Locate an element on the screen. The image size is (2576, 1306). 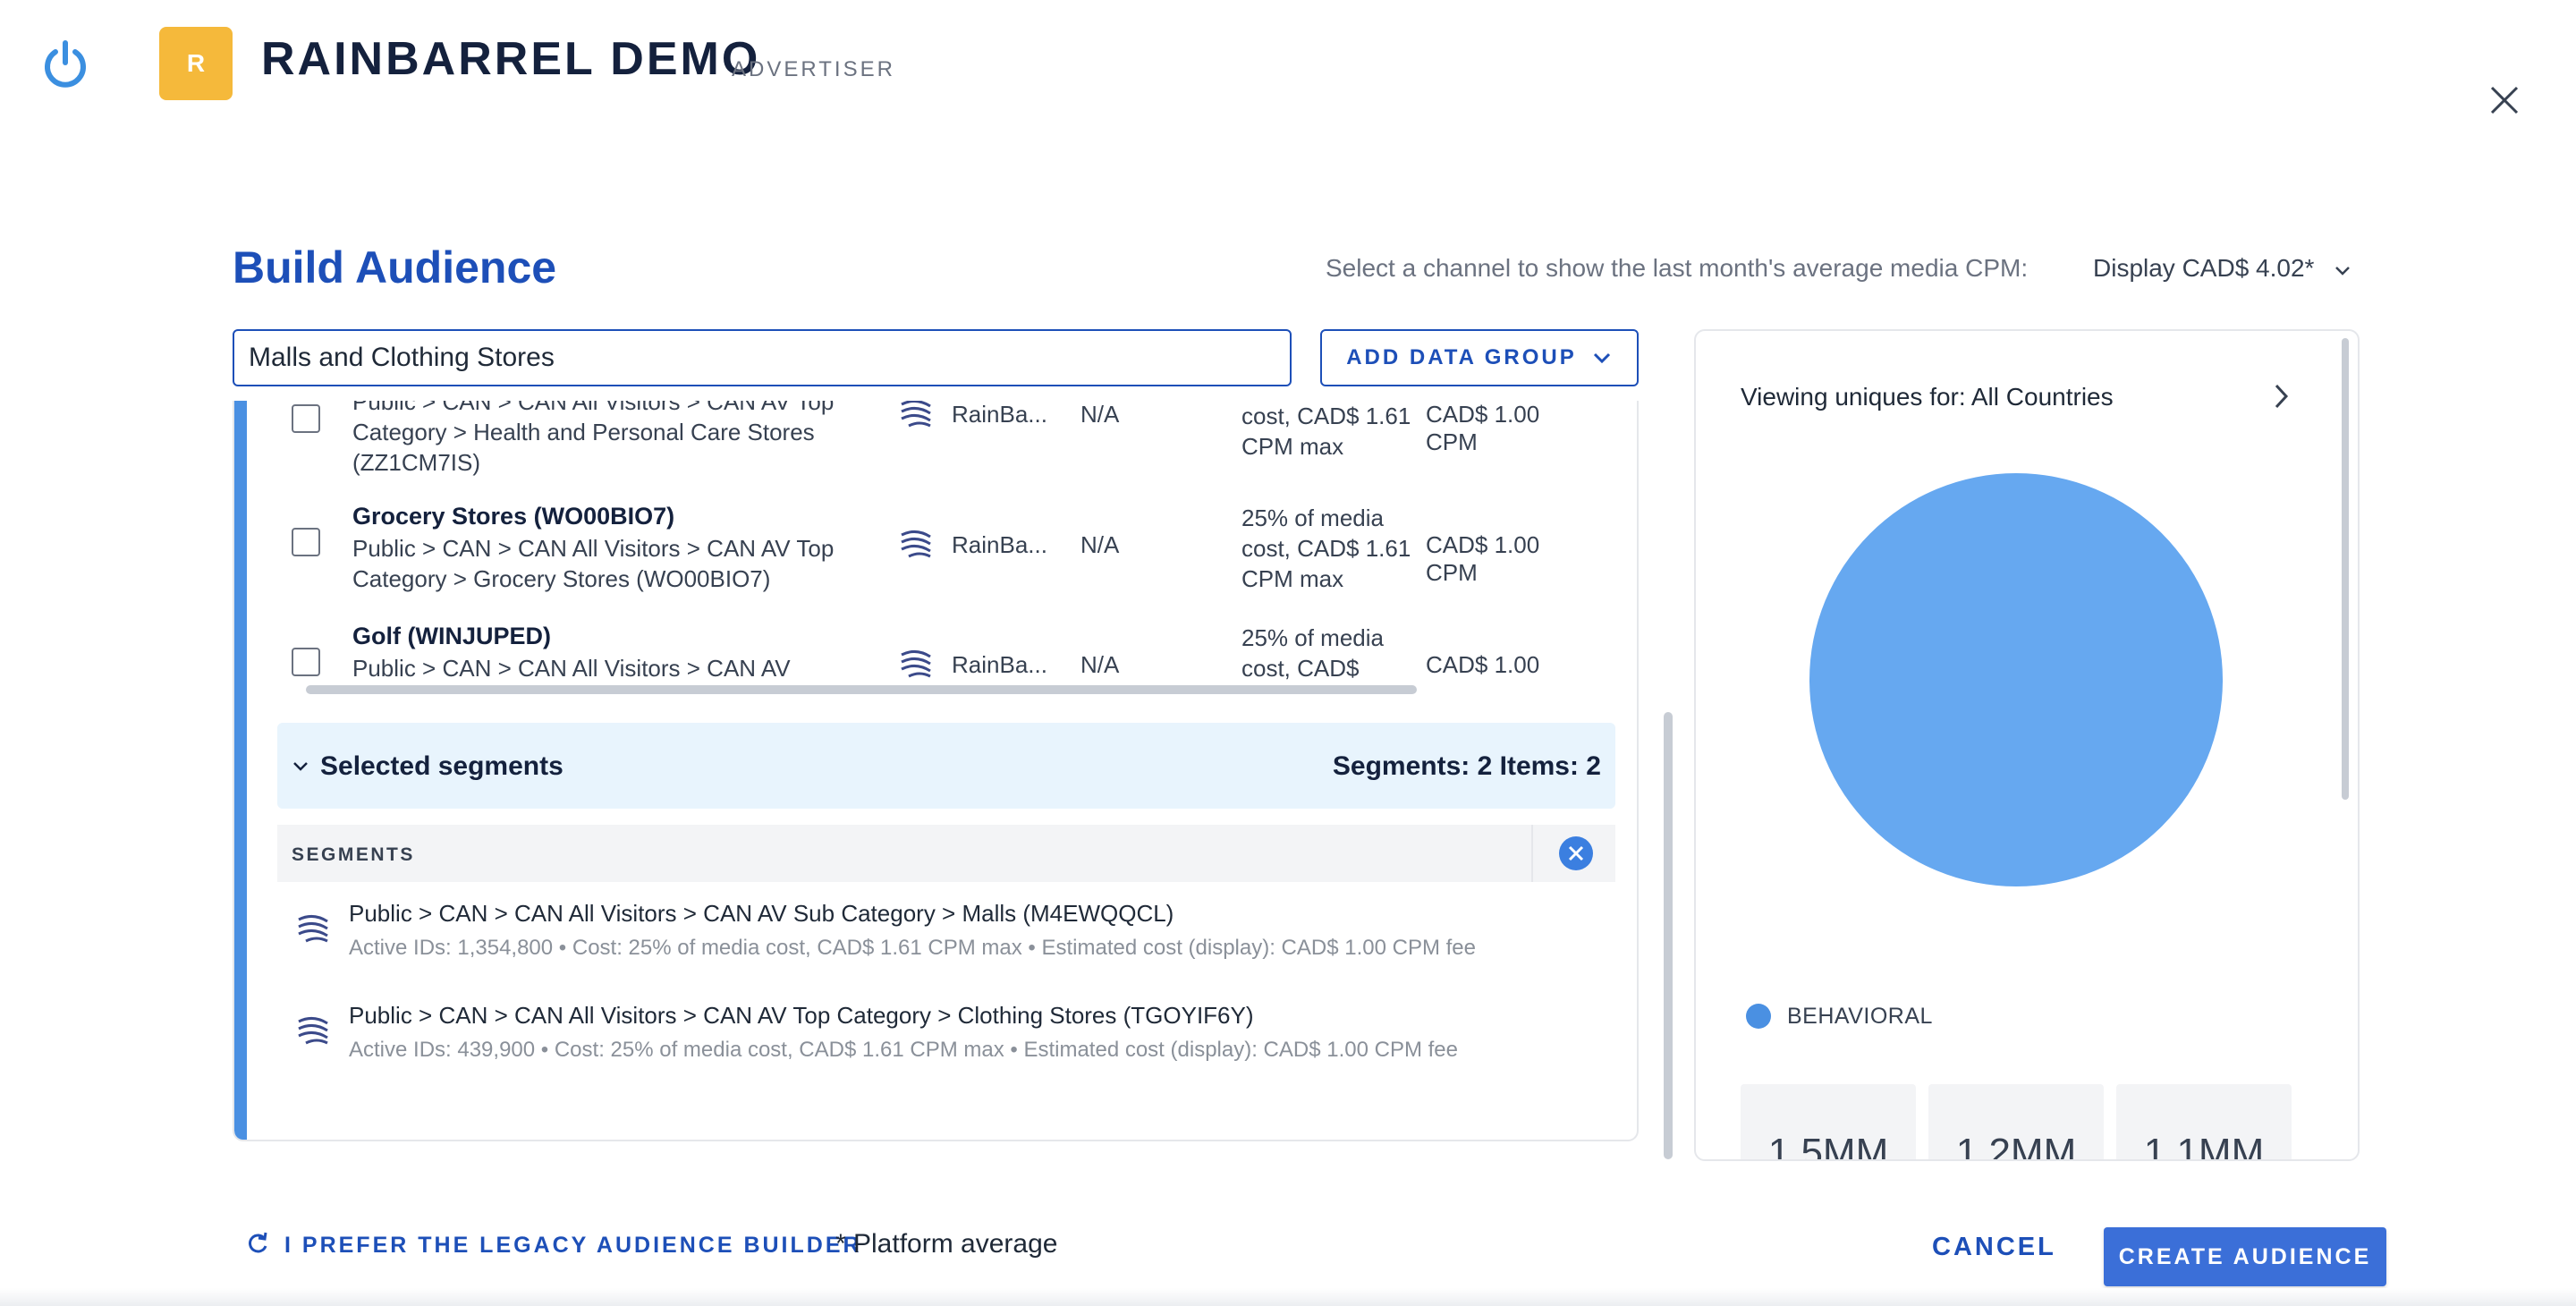
legend-dot-behavioral is located at coordinates (1758, 1016).